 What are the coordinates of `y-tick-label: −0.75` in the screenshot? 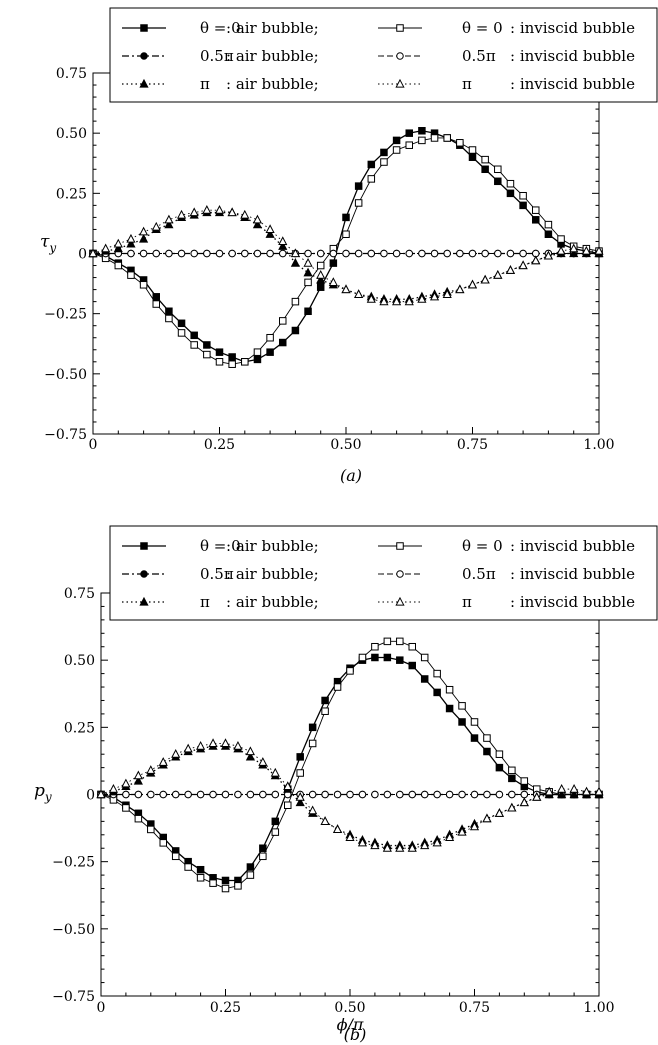 It's located at (65, 435).